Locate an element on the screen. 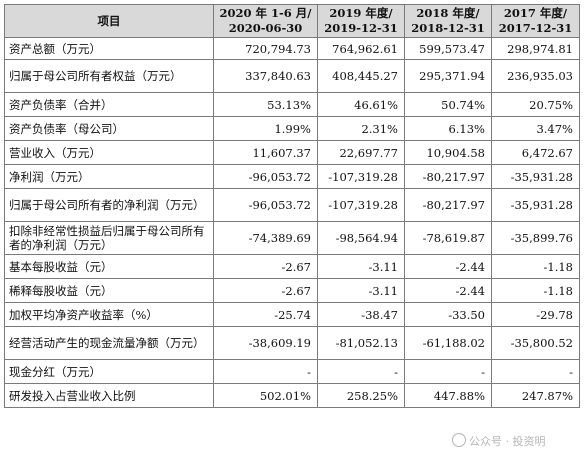 This screenshot has width=586, height=465. table-cell: 2.31% is located at coordinates (361, 128).